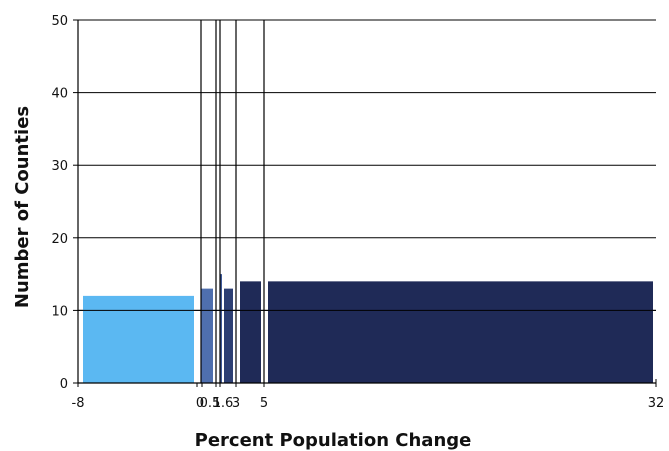  Describe the element at coordinates (59, 94) in the screenshot. I see `y-tick-label-40: 40` at that location.